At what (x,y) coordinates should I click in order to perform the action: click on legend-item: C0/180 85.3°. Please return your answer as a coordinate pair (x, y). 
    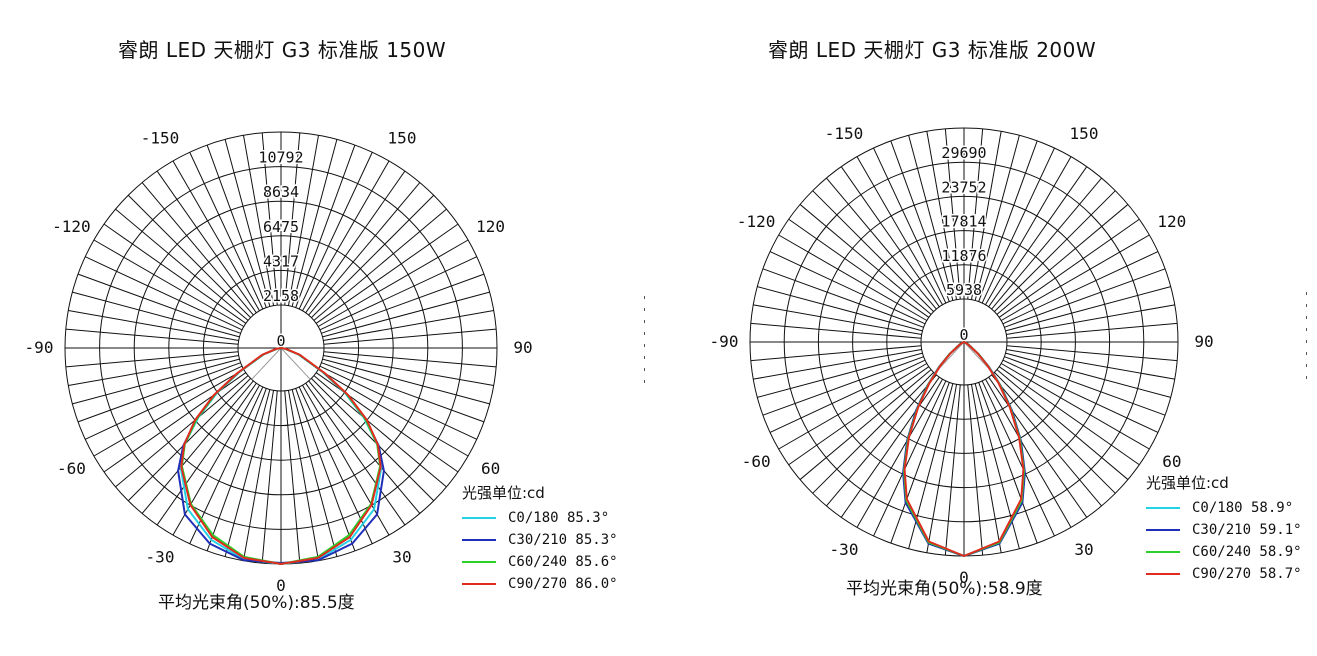
    Looking at the image, I should click on (540, 518).